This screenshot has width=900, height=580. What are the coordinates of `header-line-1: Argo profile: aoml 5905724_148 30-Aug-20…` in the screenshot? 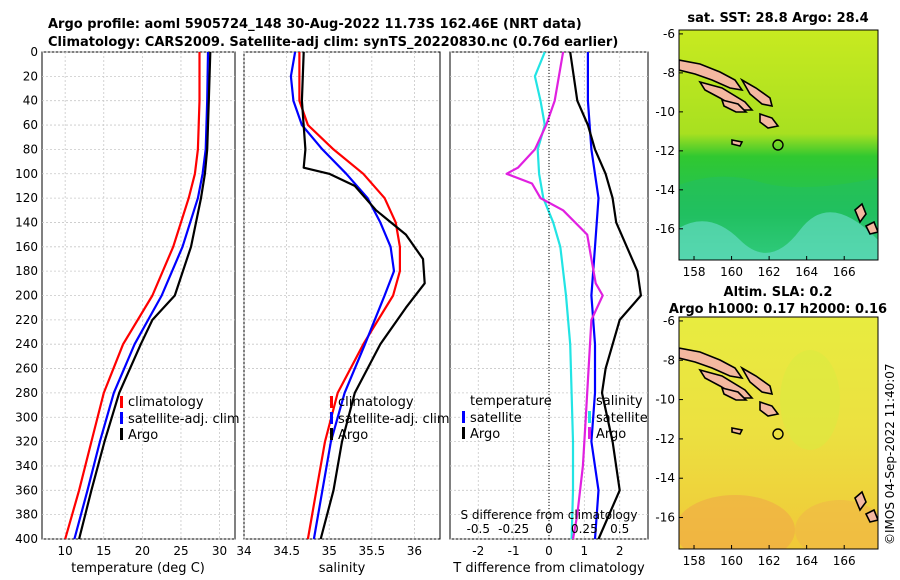 It's located at (315, 24).